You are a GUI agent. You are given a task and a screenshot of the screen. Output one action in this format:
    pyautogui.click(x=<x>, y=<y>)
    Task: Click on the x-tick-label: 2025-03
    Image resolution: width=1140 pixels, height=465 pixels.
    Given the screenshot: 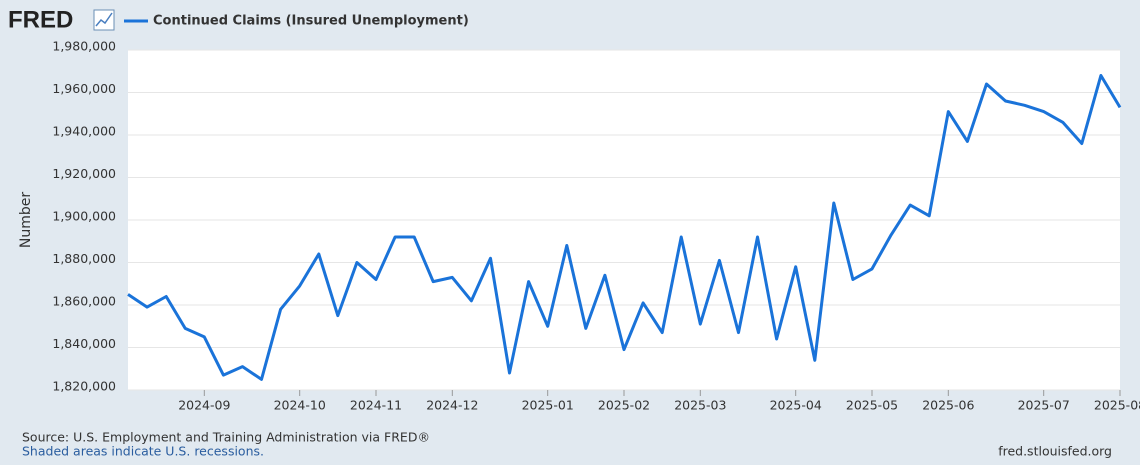 What is the action you would take?
    pyautogui.click(x=700, y=405)
    